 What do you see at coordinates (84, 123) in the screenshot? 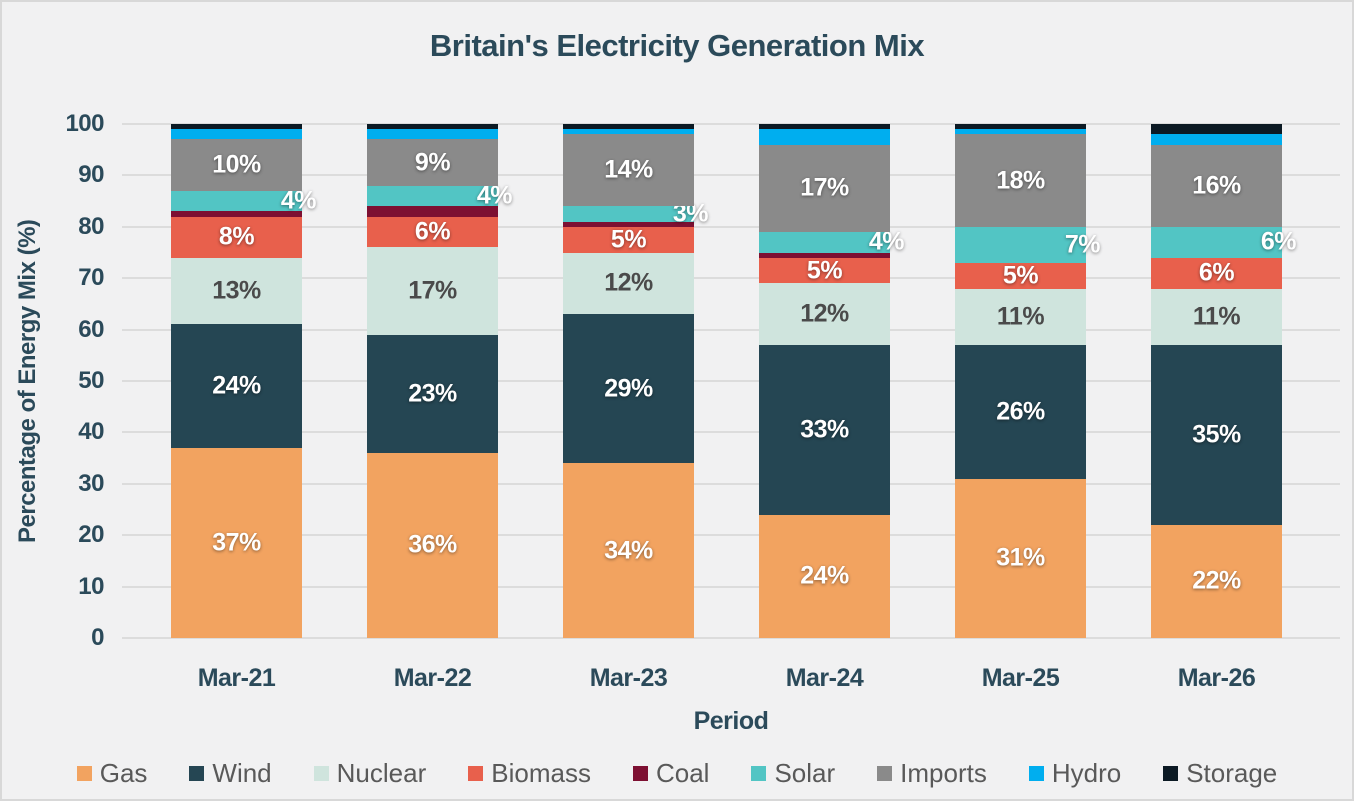
I see `y-tick-label: 100` at bounding box center [84, 123].